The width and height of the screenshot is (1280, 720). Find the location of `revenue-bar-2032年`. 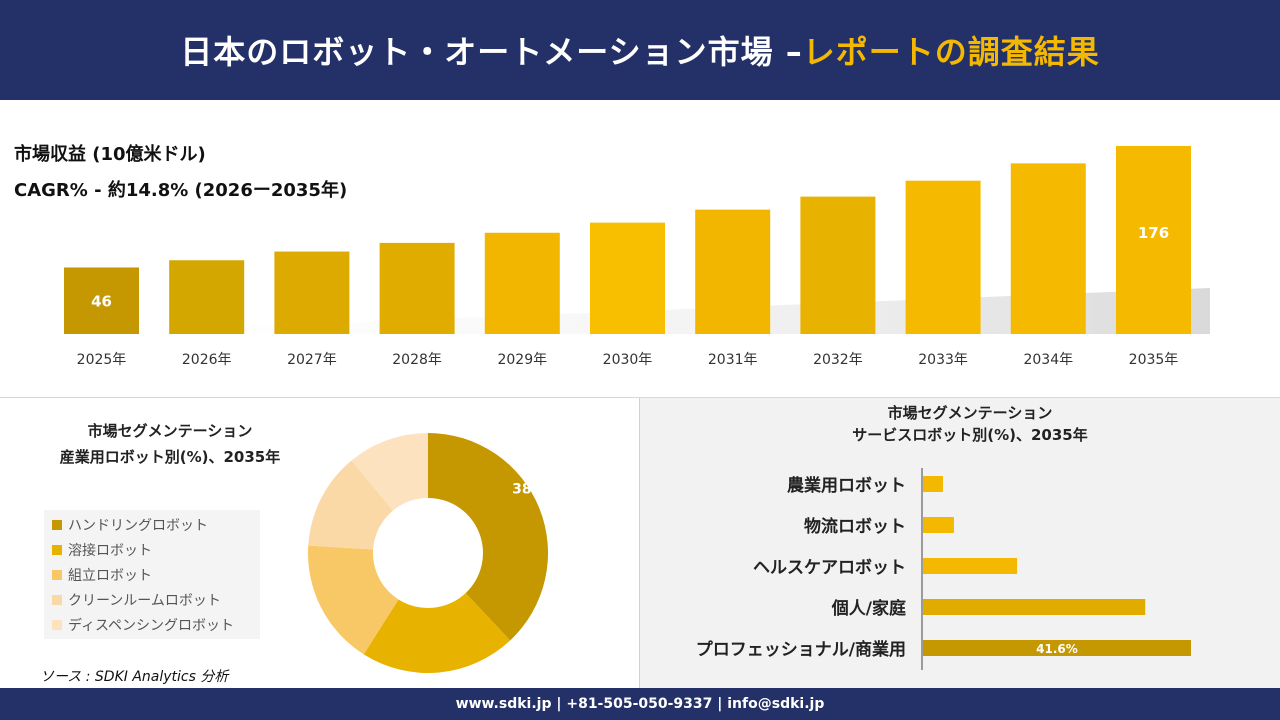

revenue-bar-2032年 is located at coordinates (838, 265).